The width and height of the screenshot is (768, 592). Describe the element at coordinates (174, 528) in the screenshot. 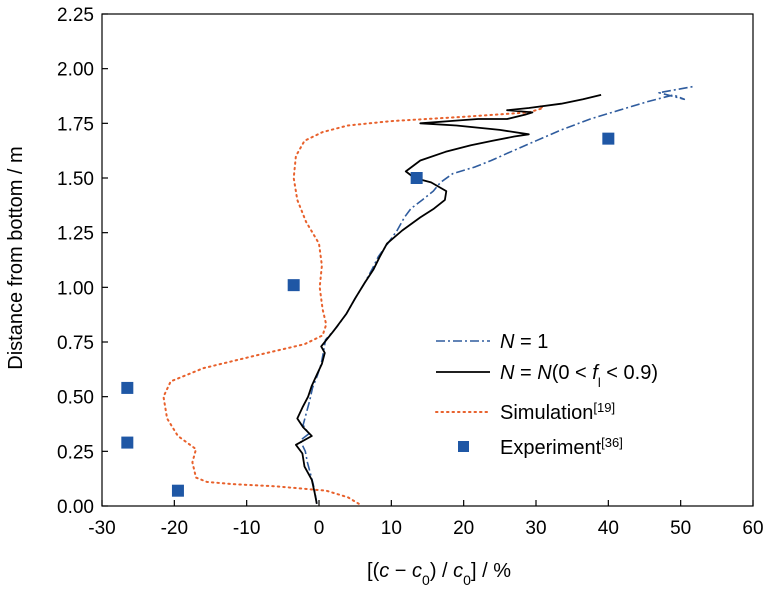

I see `x-tick-label: -20` at that location.